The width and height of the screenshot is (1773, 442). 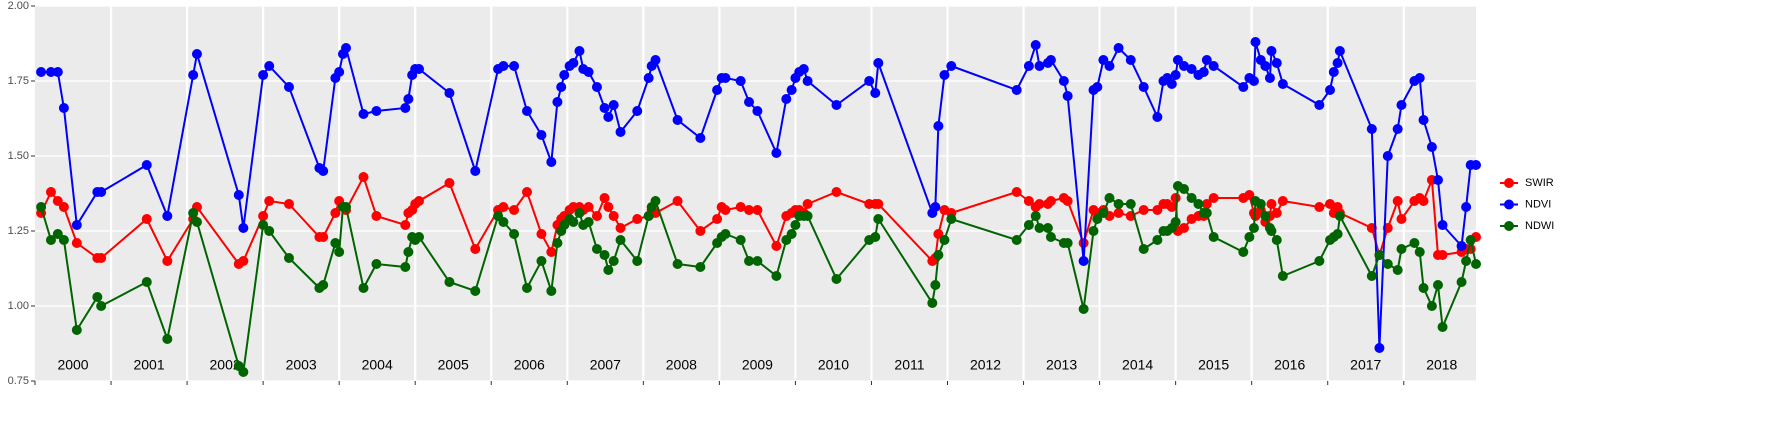 I want to click on x-tick-label: 2001, so click(x=148, y=365).